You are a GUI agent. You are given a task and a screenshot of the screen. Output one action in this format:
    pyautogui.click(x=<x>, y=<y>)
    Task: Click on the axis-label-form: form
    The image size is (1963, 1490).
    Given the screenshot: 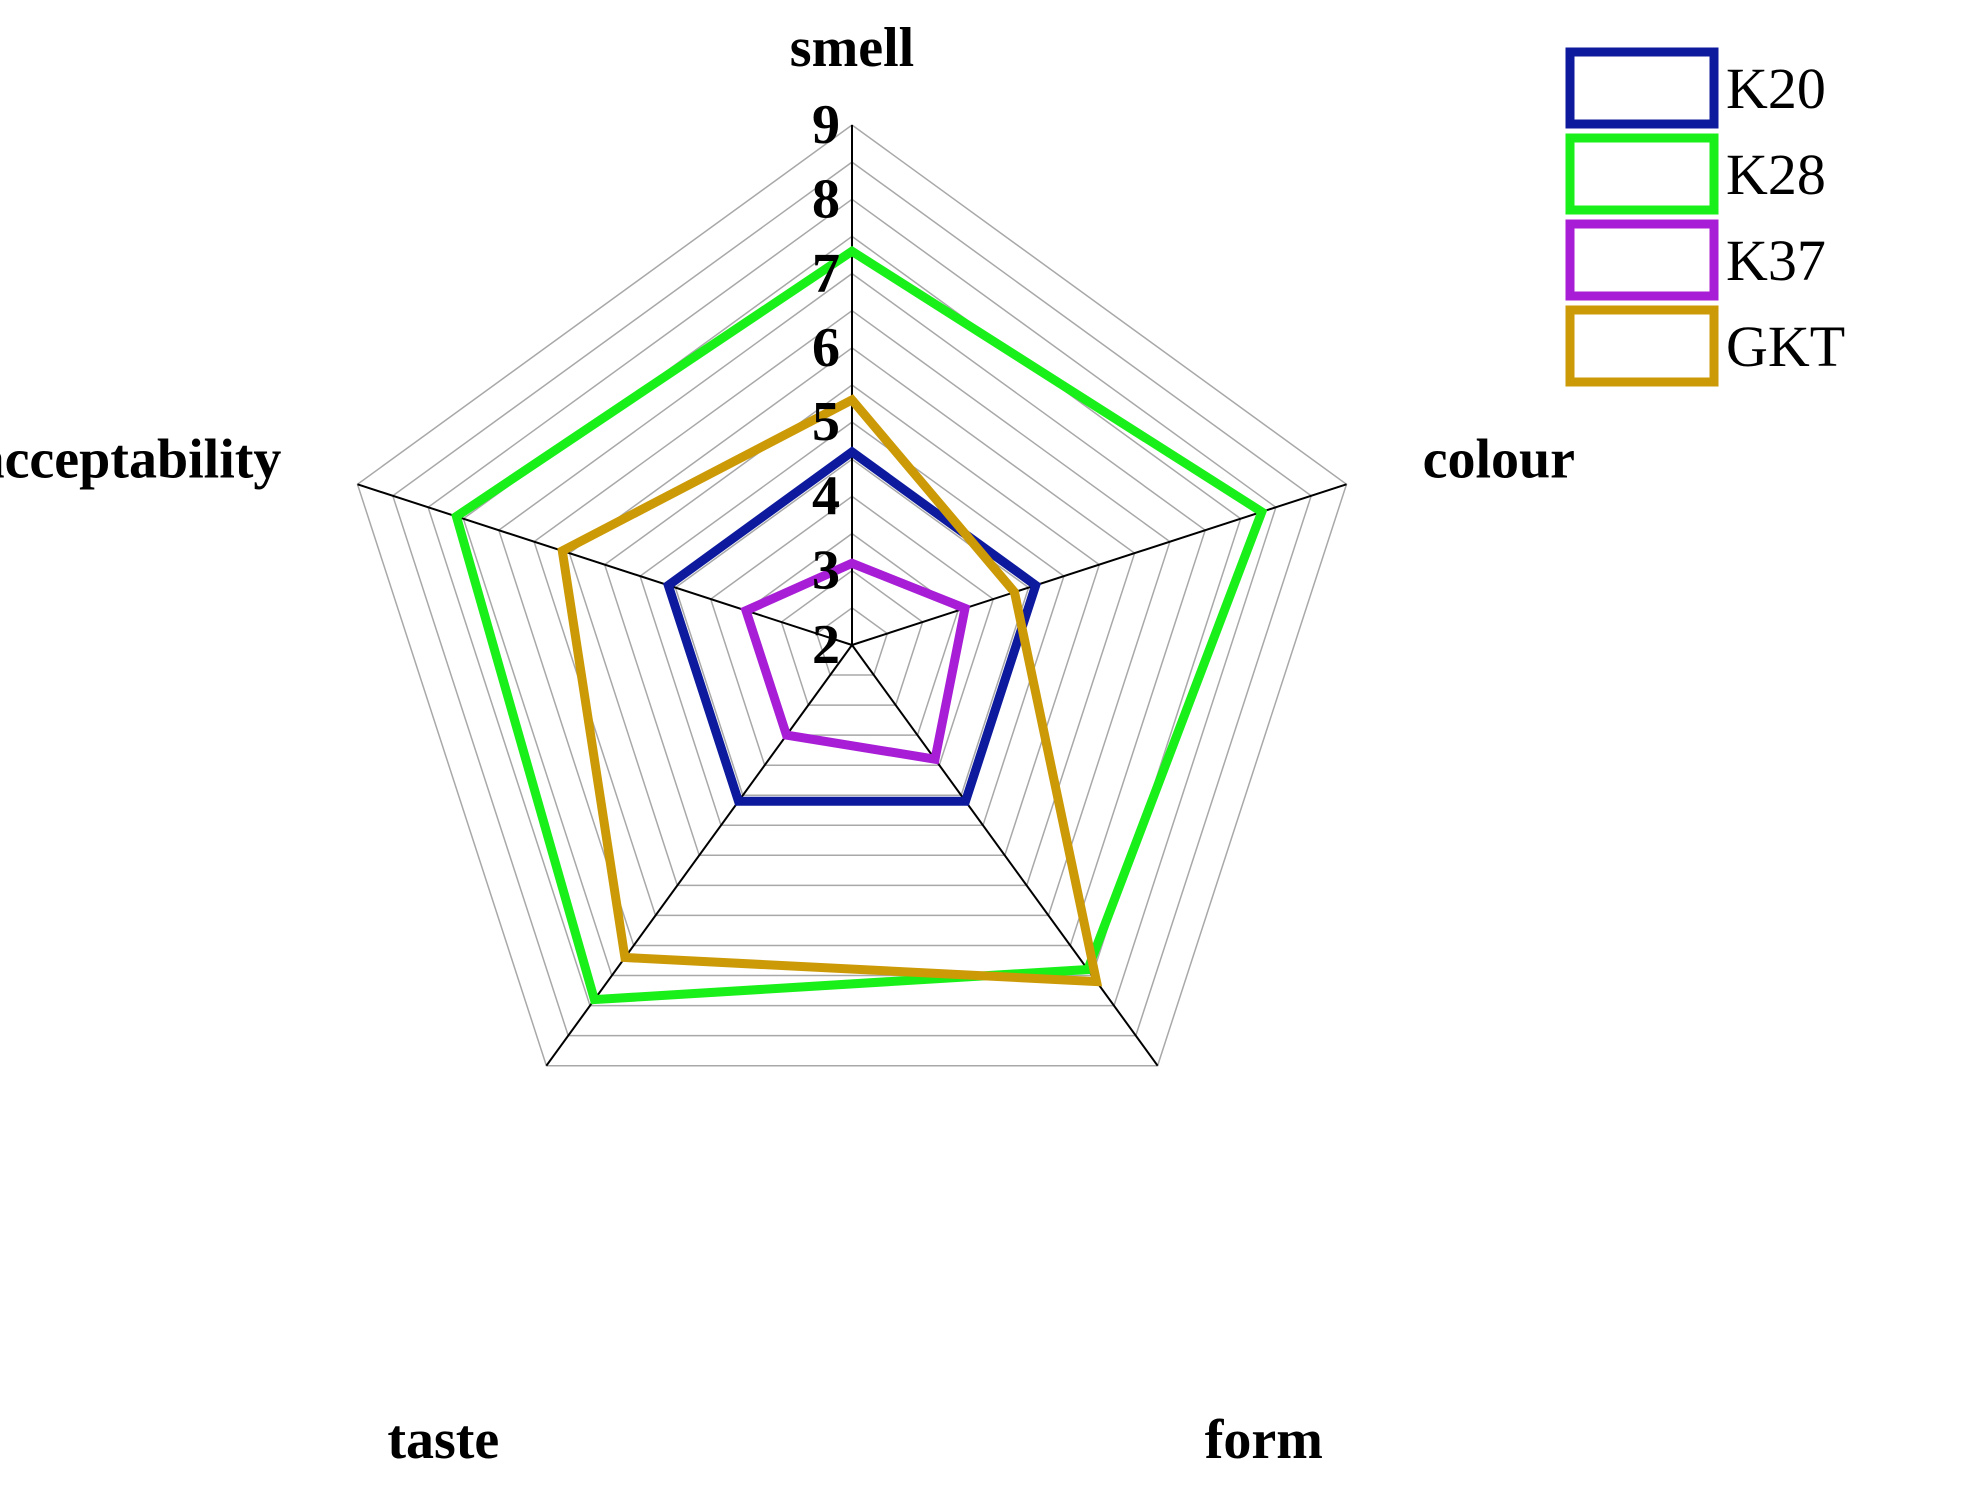 What is the action you would take?
    pyautogui.click(x=1264, y=1440)
    